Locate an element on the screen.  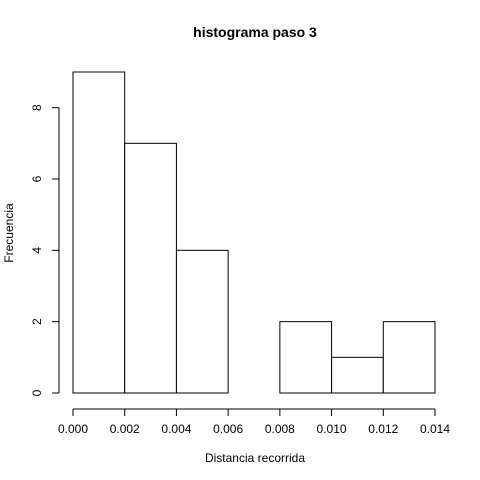
y-tick-label-4: 8 is located at coordinates (37, 107).